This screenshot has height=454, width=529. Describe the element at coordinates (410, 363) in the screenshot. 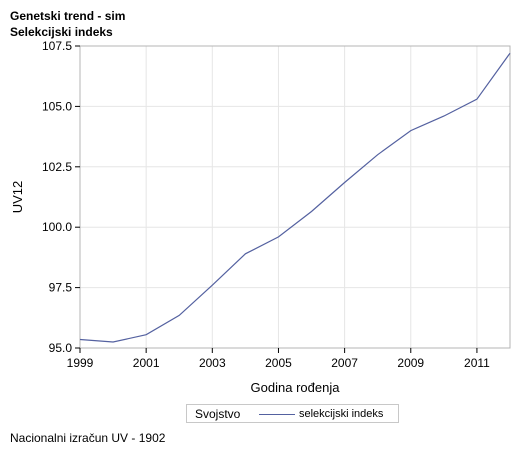

I see `x-tick-label: 2009` at that location.